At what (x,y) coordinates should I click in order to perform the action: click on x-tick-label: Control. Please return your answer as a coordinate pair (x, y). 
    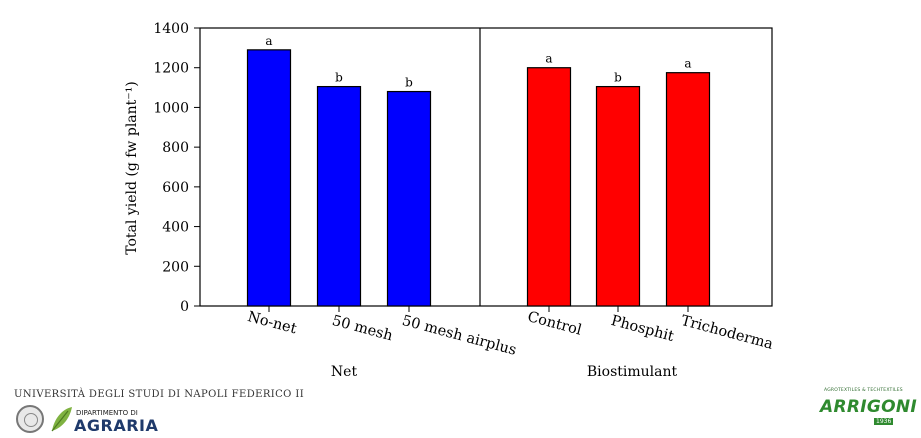
    Looking at the image, I should click on (555, 324).